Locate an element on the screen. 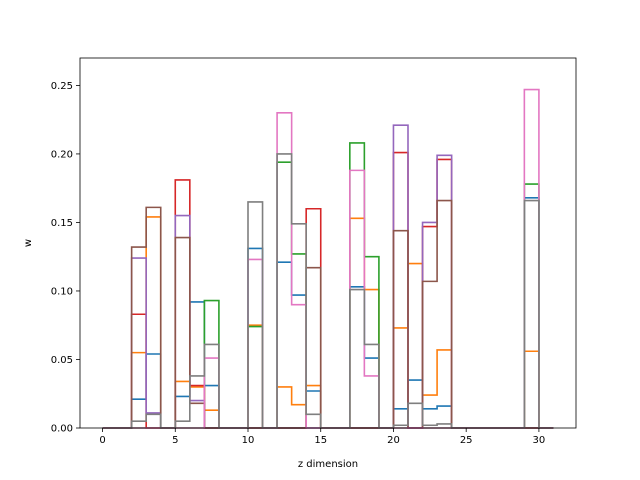 The width and height of the screenshot is (640, 480). x-axis-label: z dimension is located at coordinates (328, 464).